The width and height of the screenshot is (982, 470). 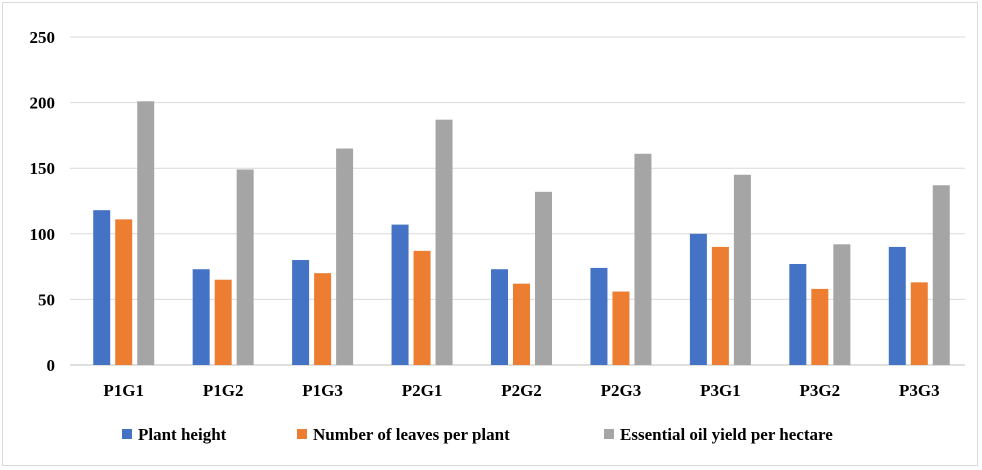 I want to click on bar-essential-oil-yield-per-hectare-p3g3, so click(x=941, y=275).